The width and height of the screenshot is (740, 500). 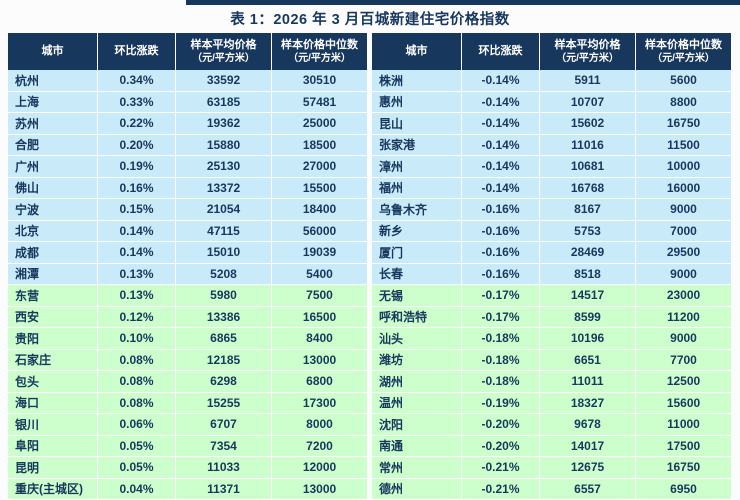 What do you see at coordinates (684, 189) in the screenshot?
I see `median-price-cell: 16000` at bounding box center [684, 189].